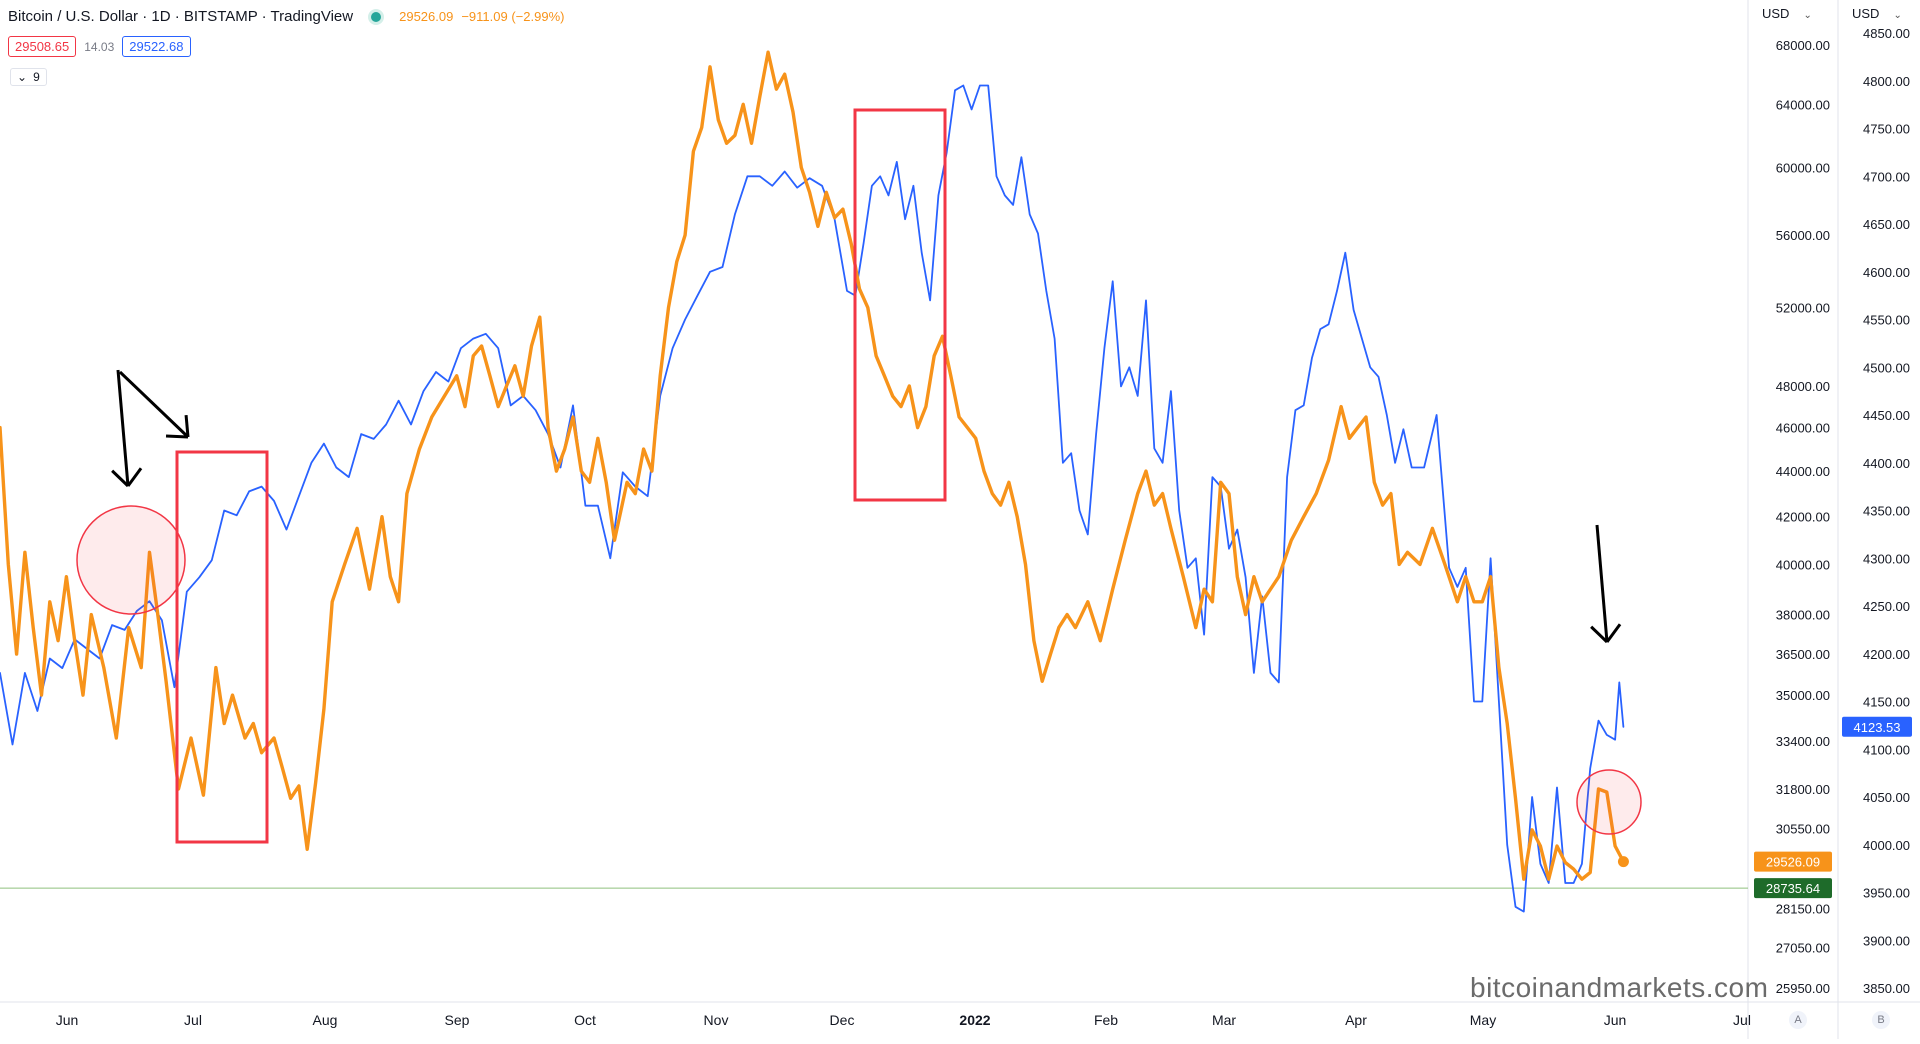  Describe the element at coordinates (585, 1020) in the screenshot. I see `time-tick-label: Oct` at that location.